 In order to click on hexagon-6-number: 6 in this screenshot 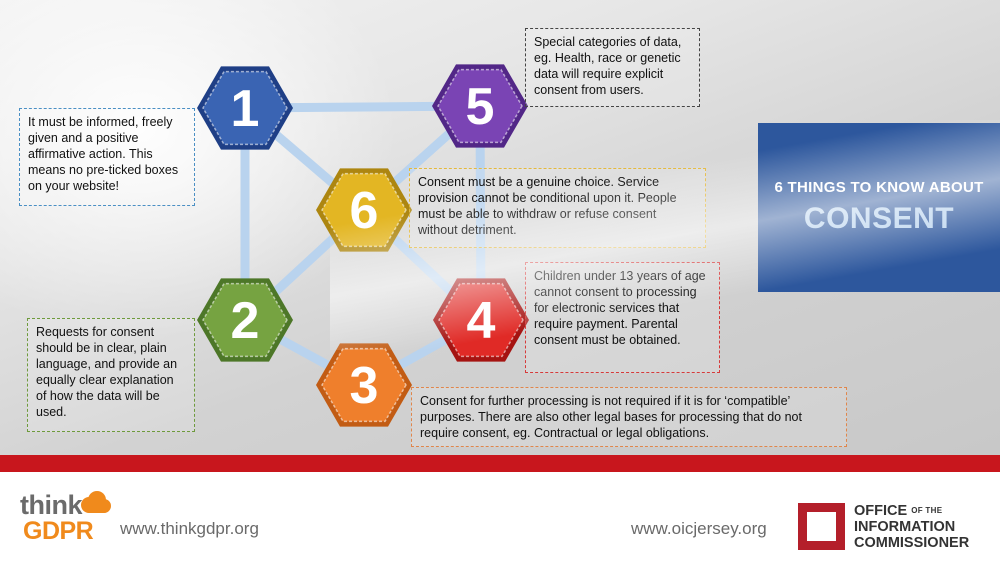, I will do `click(364, 211)`.